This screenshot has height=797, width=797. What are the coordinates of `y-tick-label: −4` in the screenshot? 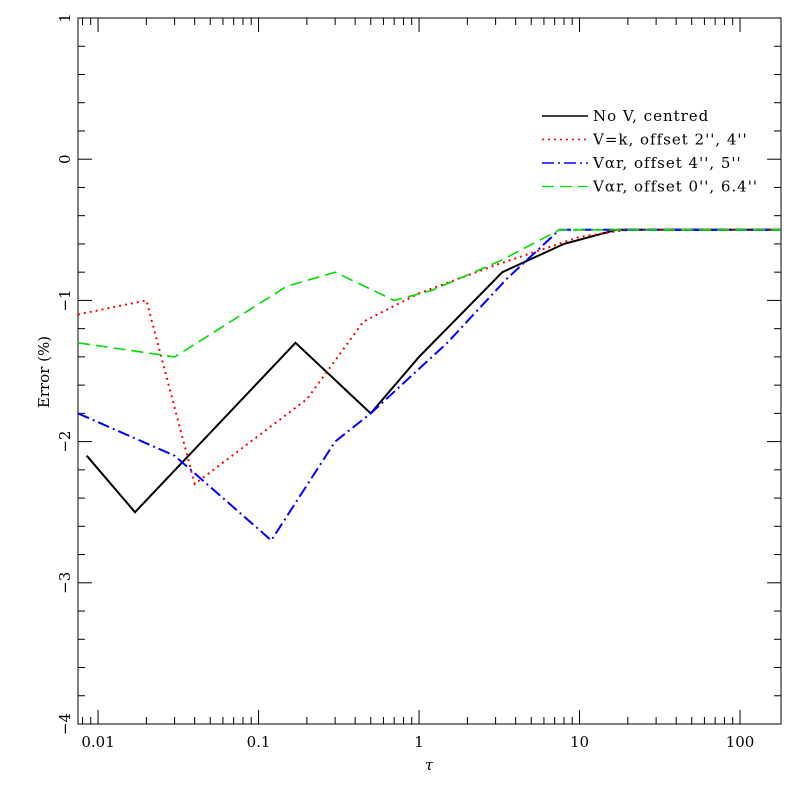 It's located at (65, 724).